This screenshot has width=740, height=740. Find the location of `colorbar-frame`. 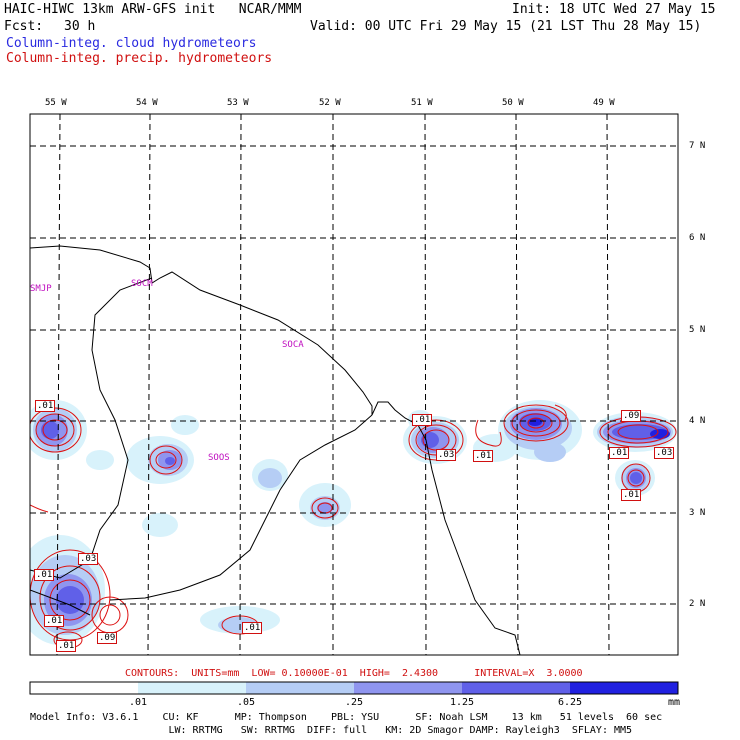

colorbar-frame is located at coordinates (354, 688).